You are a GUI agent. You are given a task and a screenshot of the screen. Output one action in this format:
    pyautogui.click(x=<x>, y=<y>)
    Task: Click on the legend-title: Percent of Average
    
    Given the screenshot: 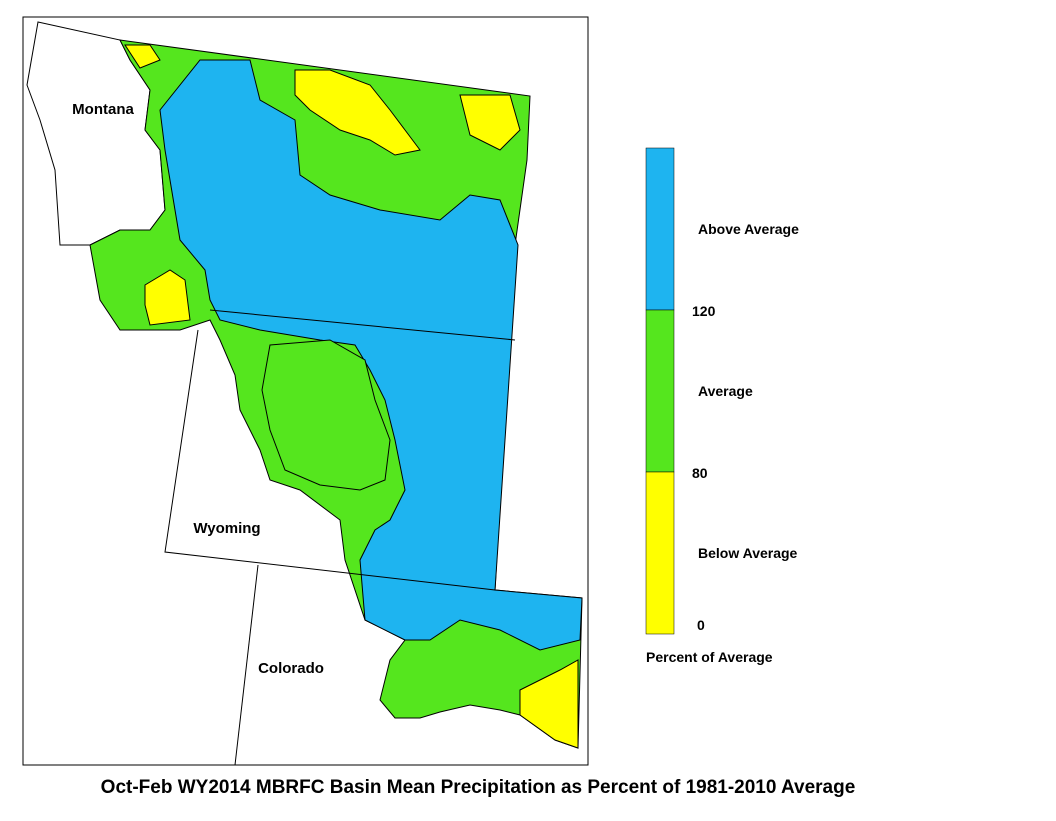 What is the action you would take?
    pyautogui.click(x=709, y=657)
    